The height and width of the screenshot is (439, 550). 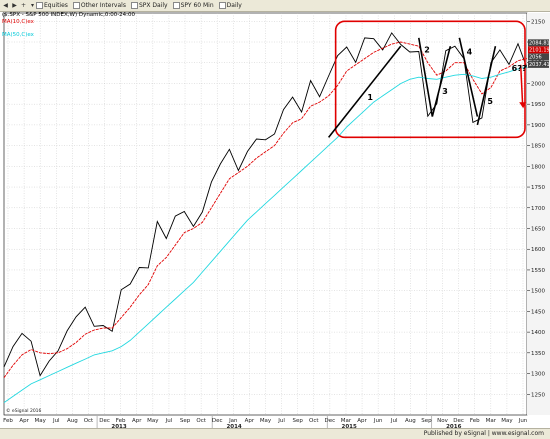 I want to click on y-tick-label: 1500, so click(x=538, y=292).